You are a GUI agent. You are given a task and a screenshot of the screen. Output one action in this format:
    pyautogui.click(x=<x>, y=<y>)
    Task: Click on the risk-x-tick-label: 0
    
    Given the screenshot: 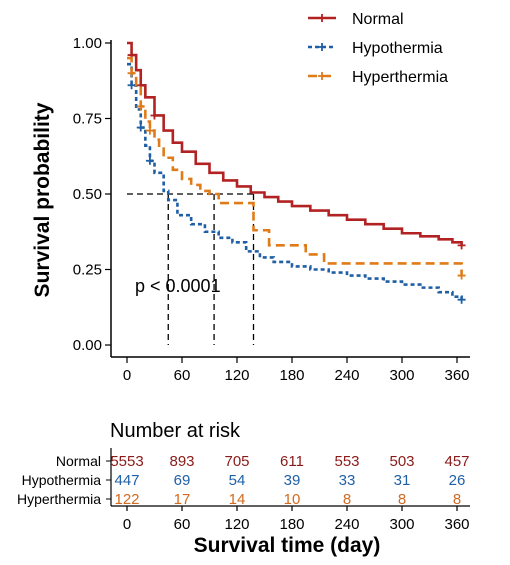 What is the action you would take?
    pyautogui.click(x=127, y=524)
    